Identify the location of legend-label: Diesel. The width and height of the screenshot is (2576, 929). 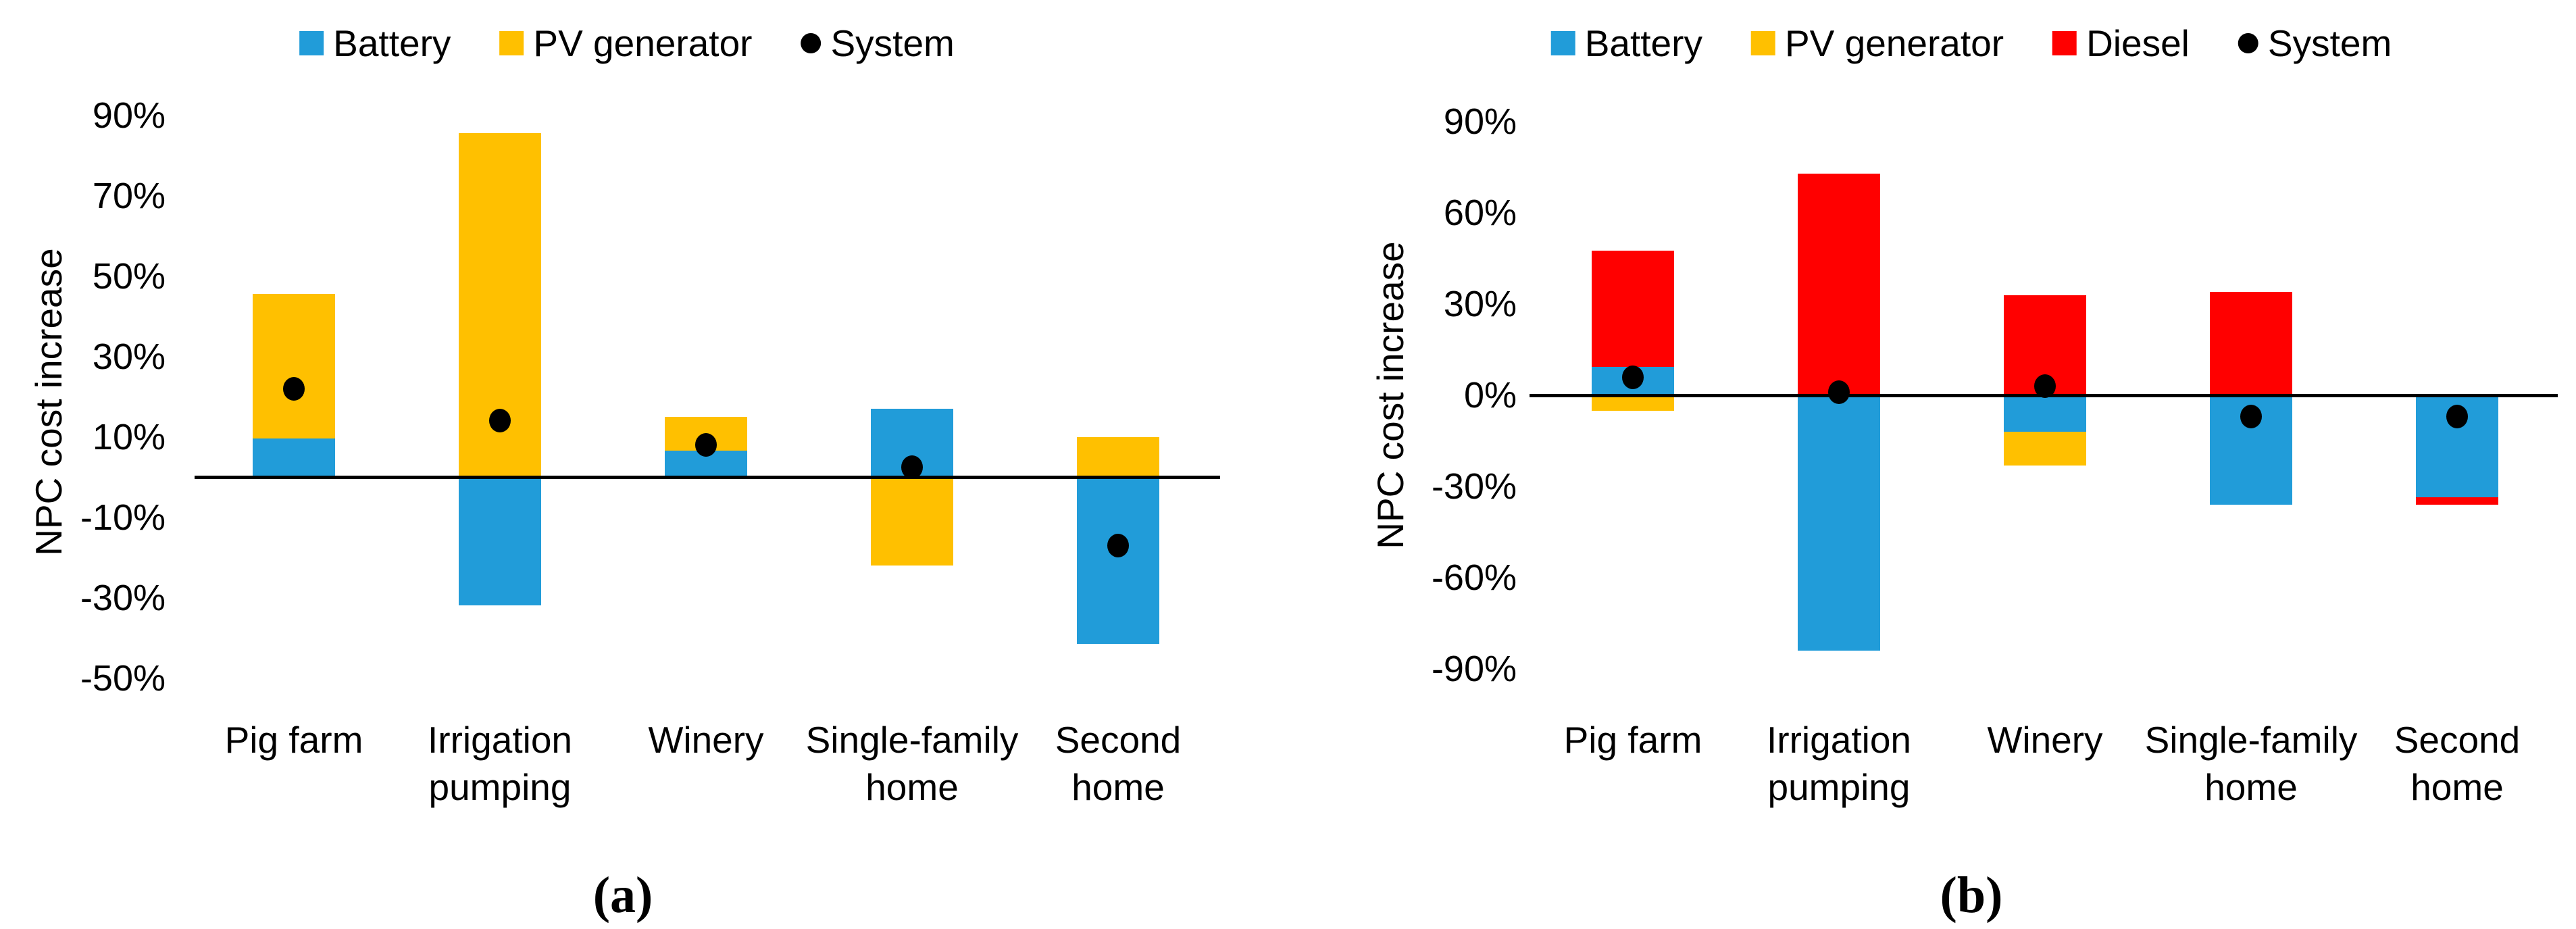
(2138, 43).